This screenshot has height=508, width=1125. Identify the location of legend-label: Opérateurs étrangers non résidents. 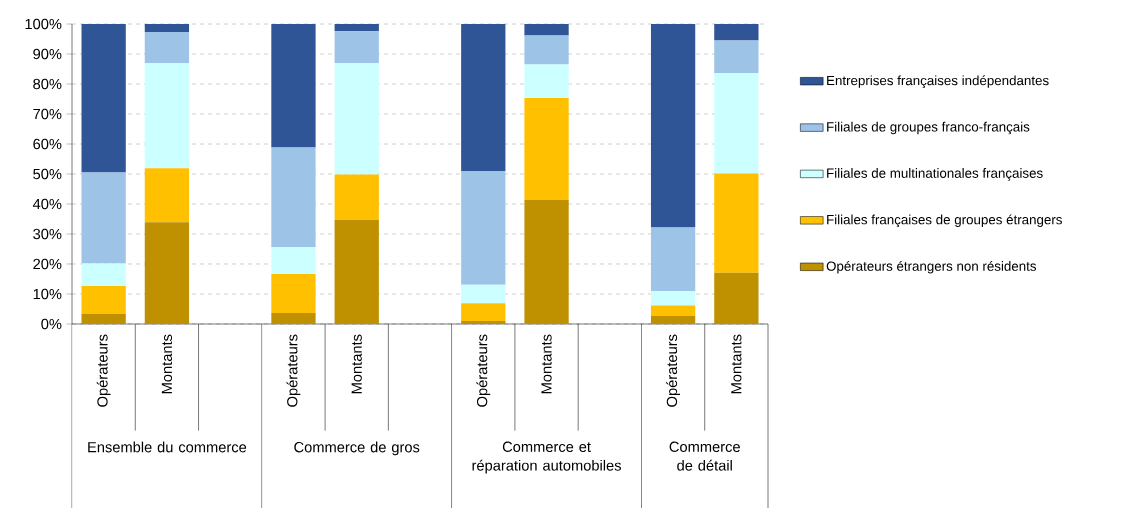
(931, 267).